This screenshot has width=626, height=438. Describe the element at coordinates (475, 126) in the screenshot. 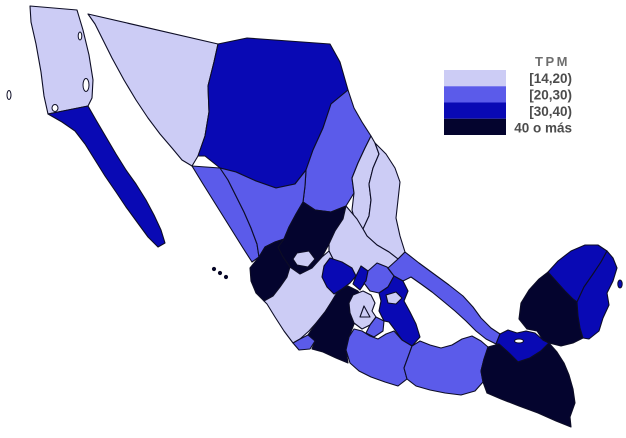

I see `legend-swatch-40-plus` at that location.